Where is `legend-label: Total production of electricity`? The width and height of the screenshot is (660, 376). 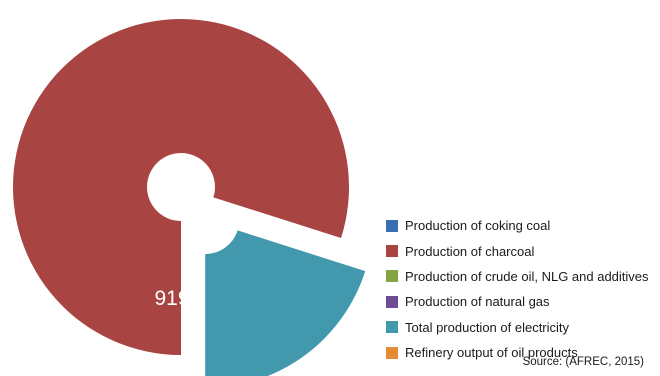
legend-label: Total production of electricity is located at coordinates (487, 327).